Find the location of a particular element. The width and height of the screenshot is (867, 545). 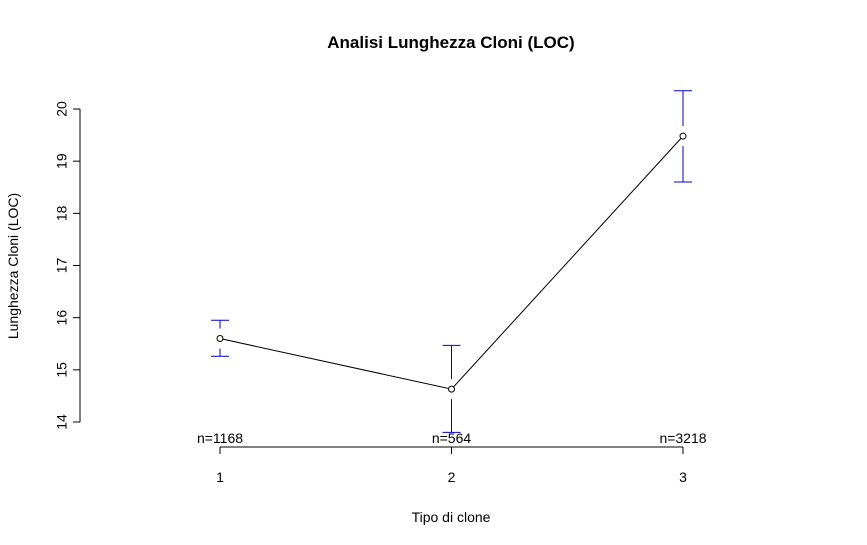

y-axis: 14 15 16 17 18 19 20 is located at coordinates (67, 265).